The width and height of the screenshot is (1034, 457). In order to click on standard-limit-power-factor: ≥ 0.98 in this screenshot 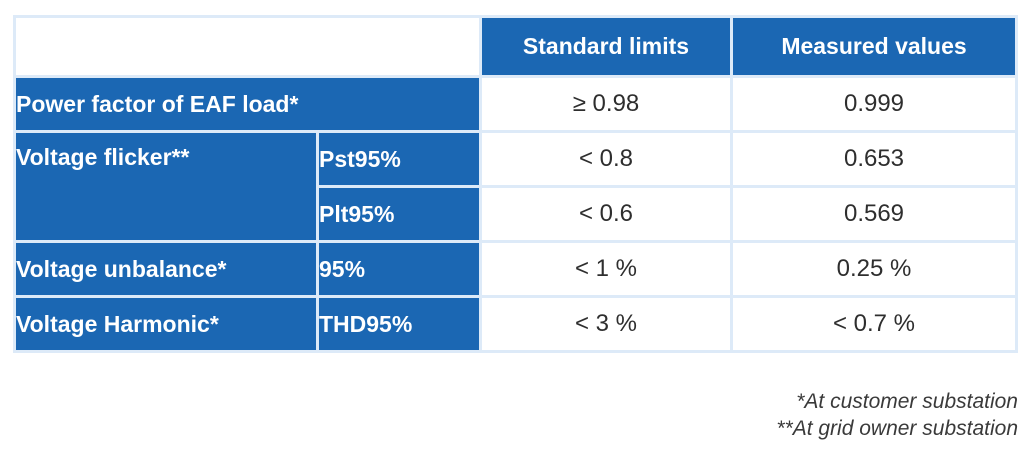, I will do `click(606, 104)`.